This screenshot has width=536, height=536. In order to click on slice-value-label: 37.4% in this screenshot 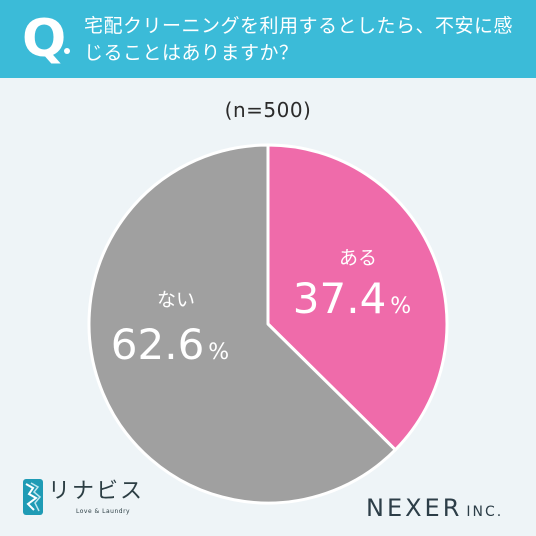, I will do `click(352, 298)`.